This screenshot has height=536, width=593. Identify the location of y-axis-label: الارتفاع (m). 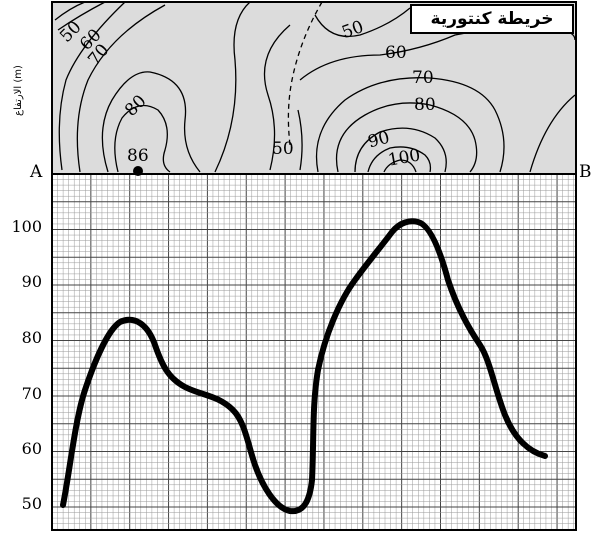
(18, 90).